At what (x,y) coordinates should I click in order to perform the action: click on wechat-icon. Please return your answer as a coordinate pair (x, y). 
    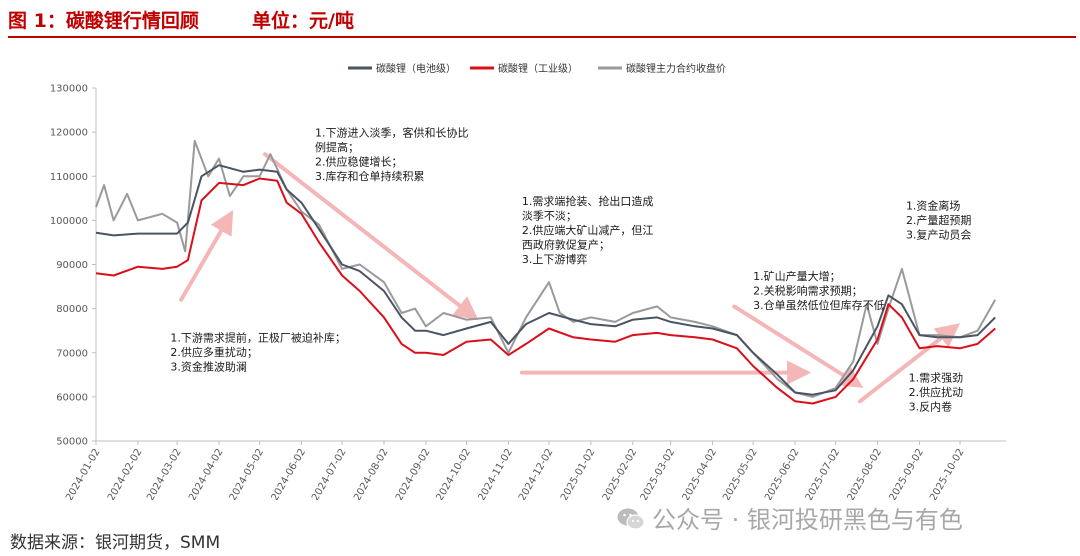
    Looking at the image, I should click on (631, 519).